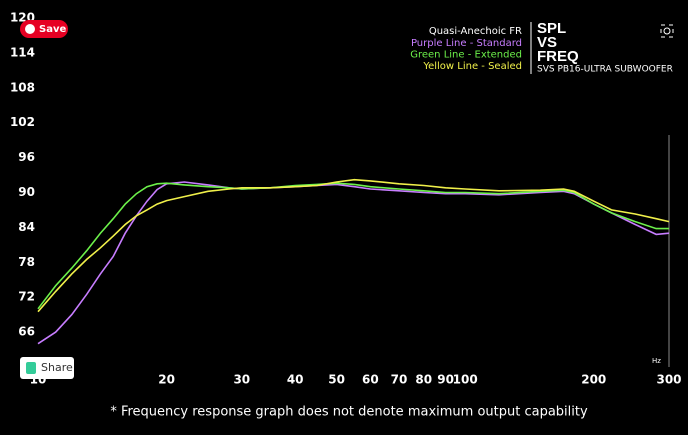 Image resolution: width=688 pixels, height=435 pixels. What do you see at coordinates (445, 380) in the screenshot?
I see `x-tick-label: 90` at bounding box center [445, 380].